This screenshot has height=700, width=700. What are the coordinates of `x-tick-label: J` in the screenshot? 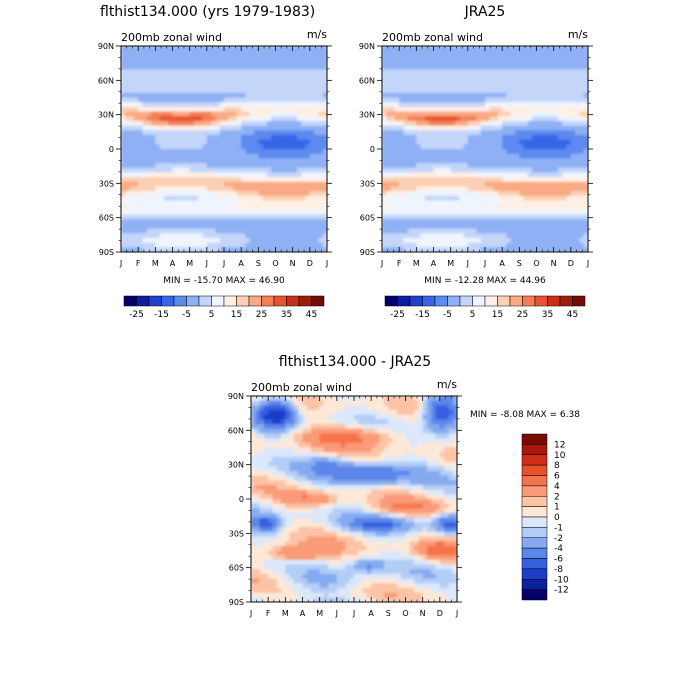 It's located at (484, 263).